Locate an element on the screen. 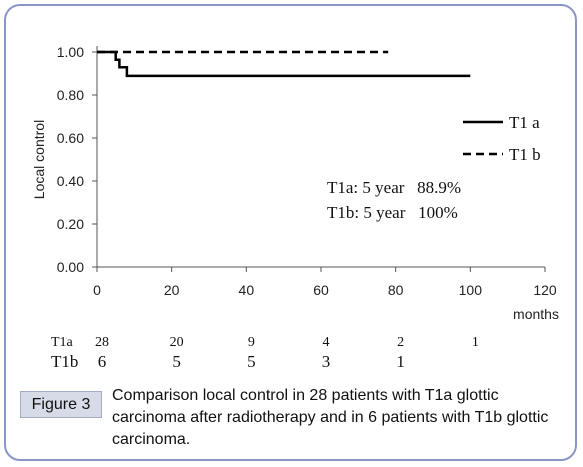 Image resolution: width=583 pixels, height=467 pixels. risk-count: 20 is located at coordinates (177, 342).